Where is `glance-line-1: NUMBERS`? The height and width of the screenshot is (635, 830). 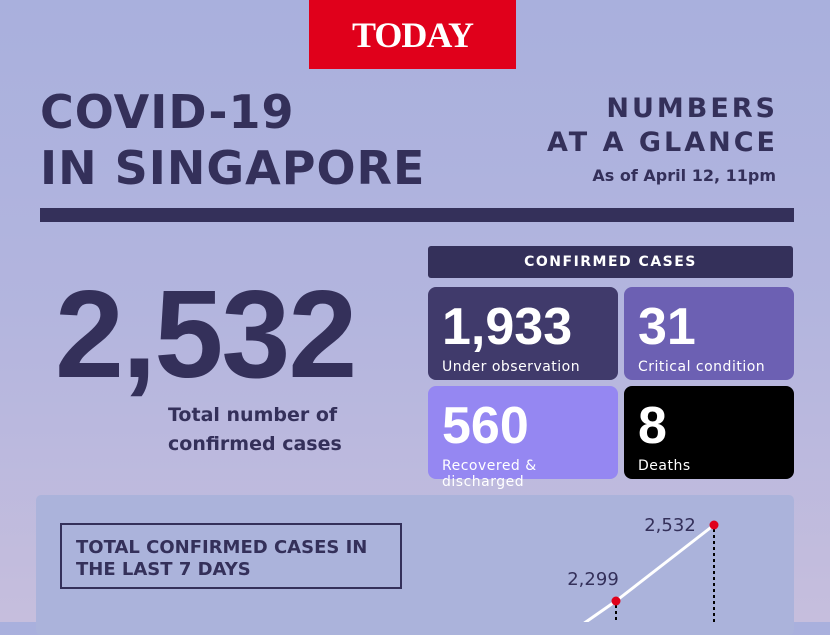
glance-line-1: NUMBERS is located at coordinates (692, 108).